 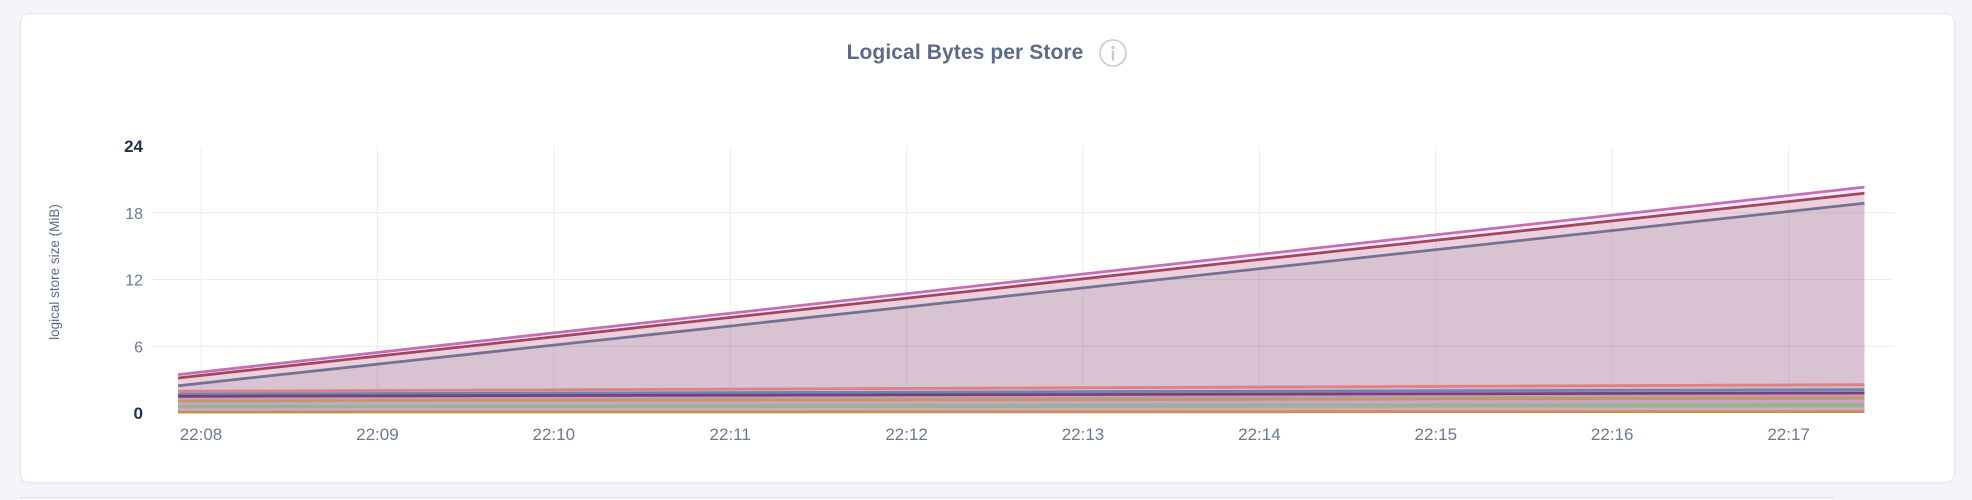 I want to click on series-line-series-6-plum, so click(x=1021, y=394).